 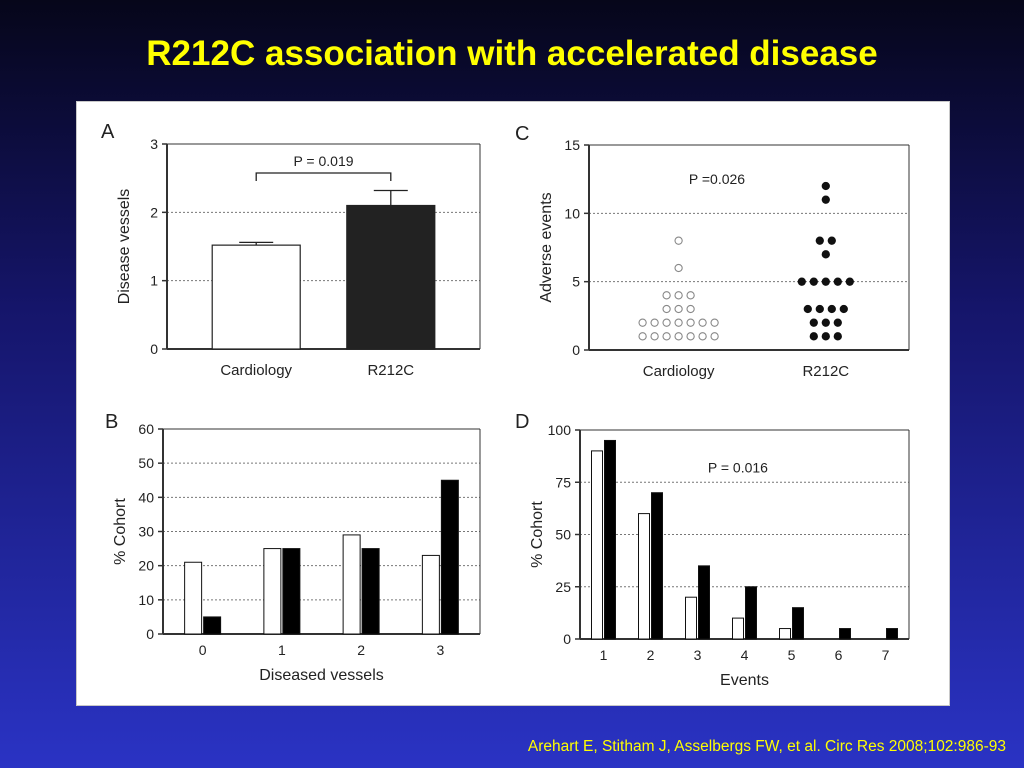 I want to click on panel-b-letter: B, so click(x=111, y=422).